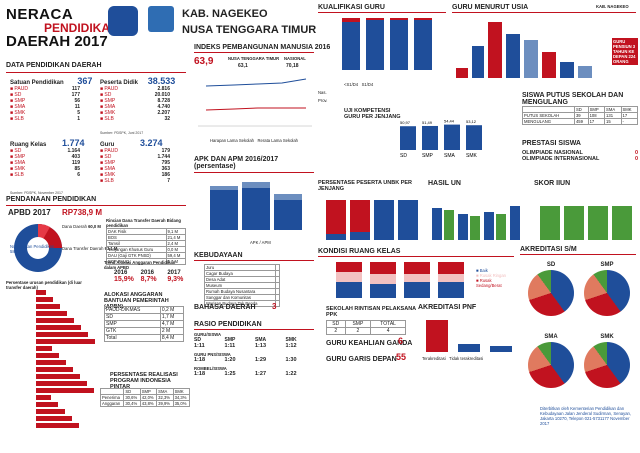 This screenshot has width=640, height=453. I want to click on kg-value: 6, so click(401, 341).